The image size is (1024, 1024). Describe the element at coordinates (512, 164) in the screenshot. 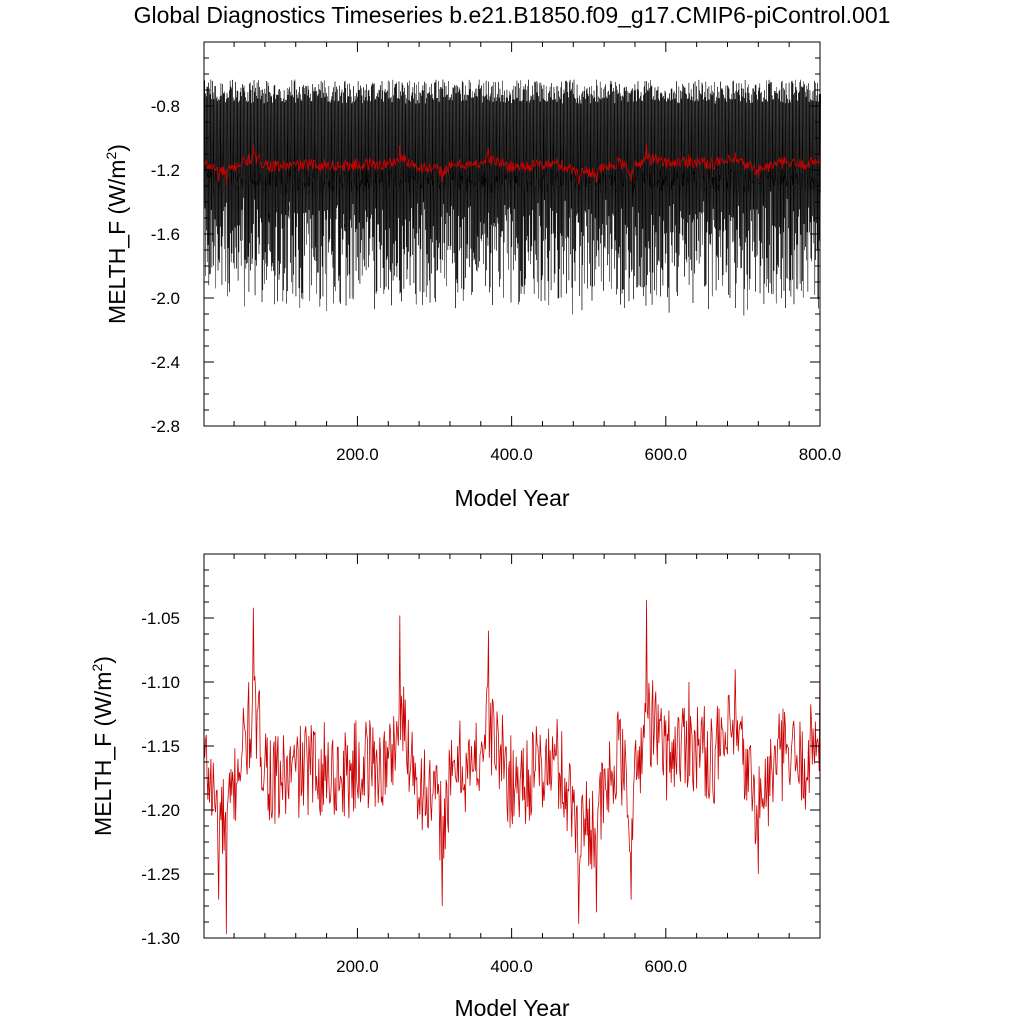

I see `annual-mean-overlay-line` at that location.